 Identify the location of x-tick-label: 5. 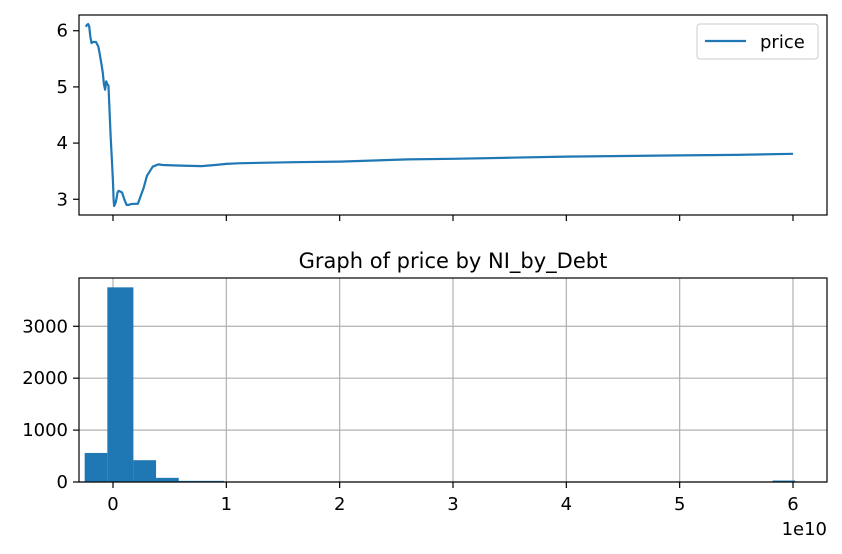
(679, 504).